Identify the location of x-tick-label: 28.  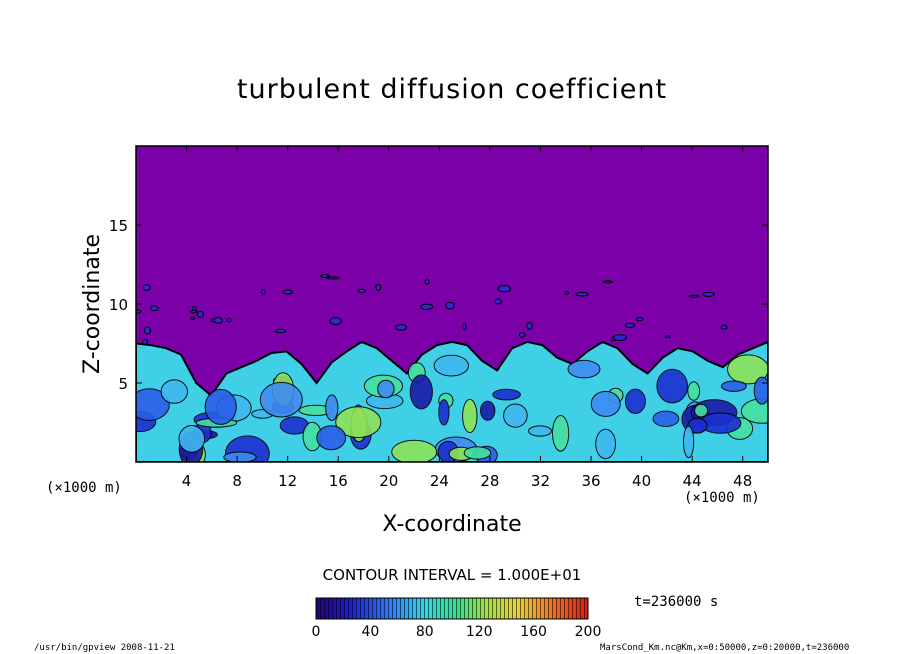
(489, 481).